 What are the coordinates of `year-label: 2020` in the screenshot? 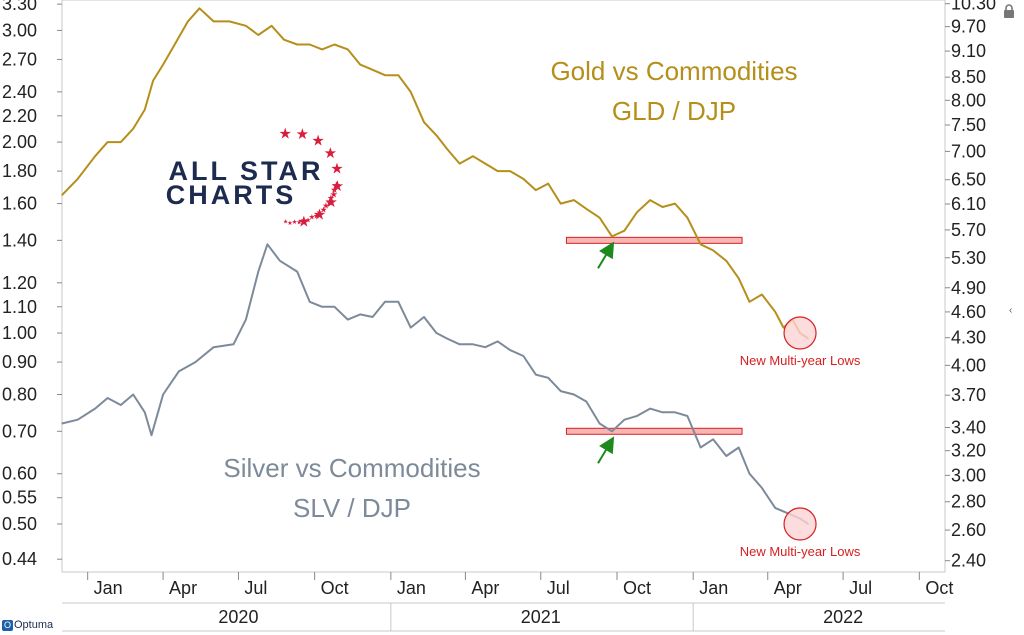 It's located at (238, 617).